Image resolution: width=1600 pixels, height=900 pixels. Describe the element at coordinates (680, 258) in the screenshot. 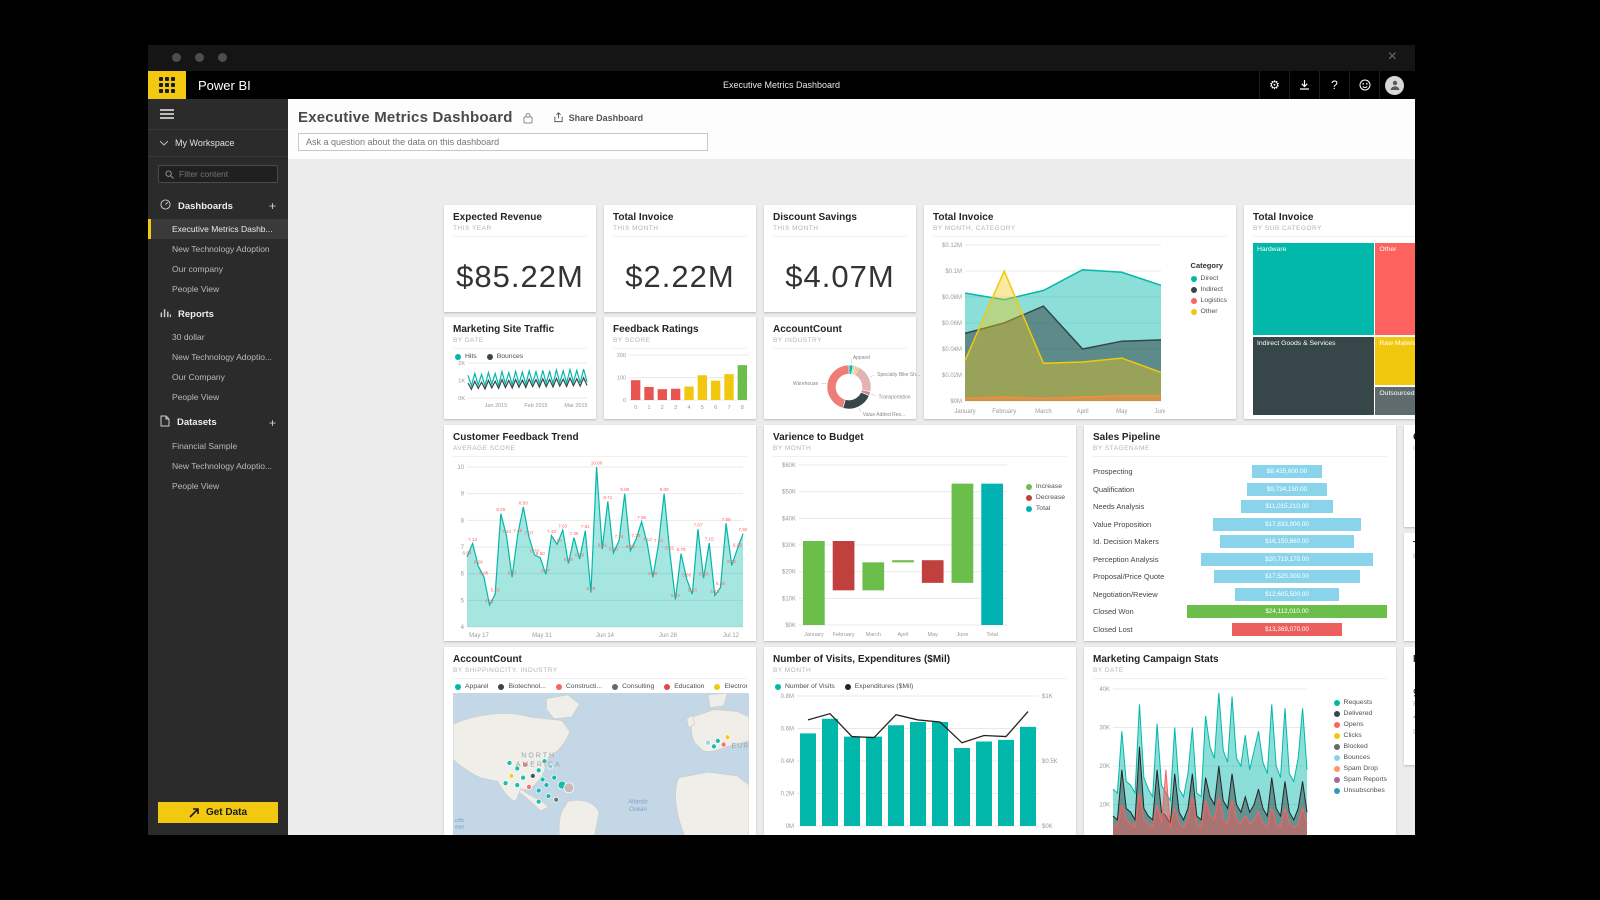

I see `kpi-tile-total-invoice: Total Invoice THIS MONTH $2.22M` at that location.